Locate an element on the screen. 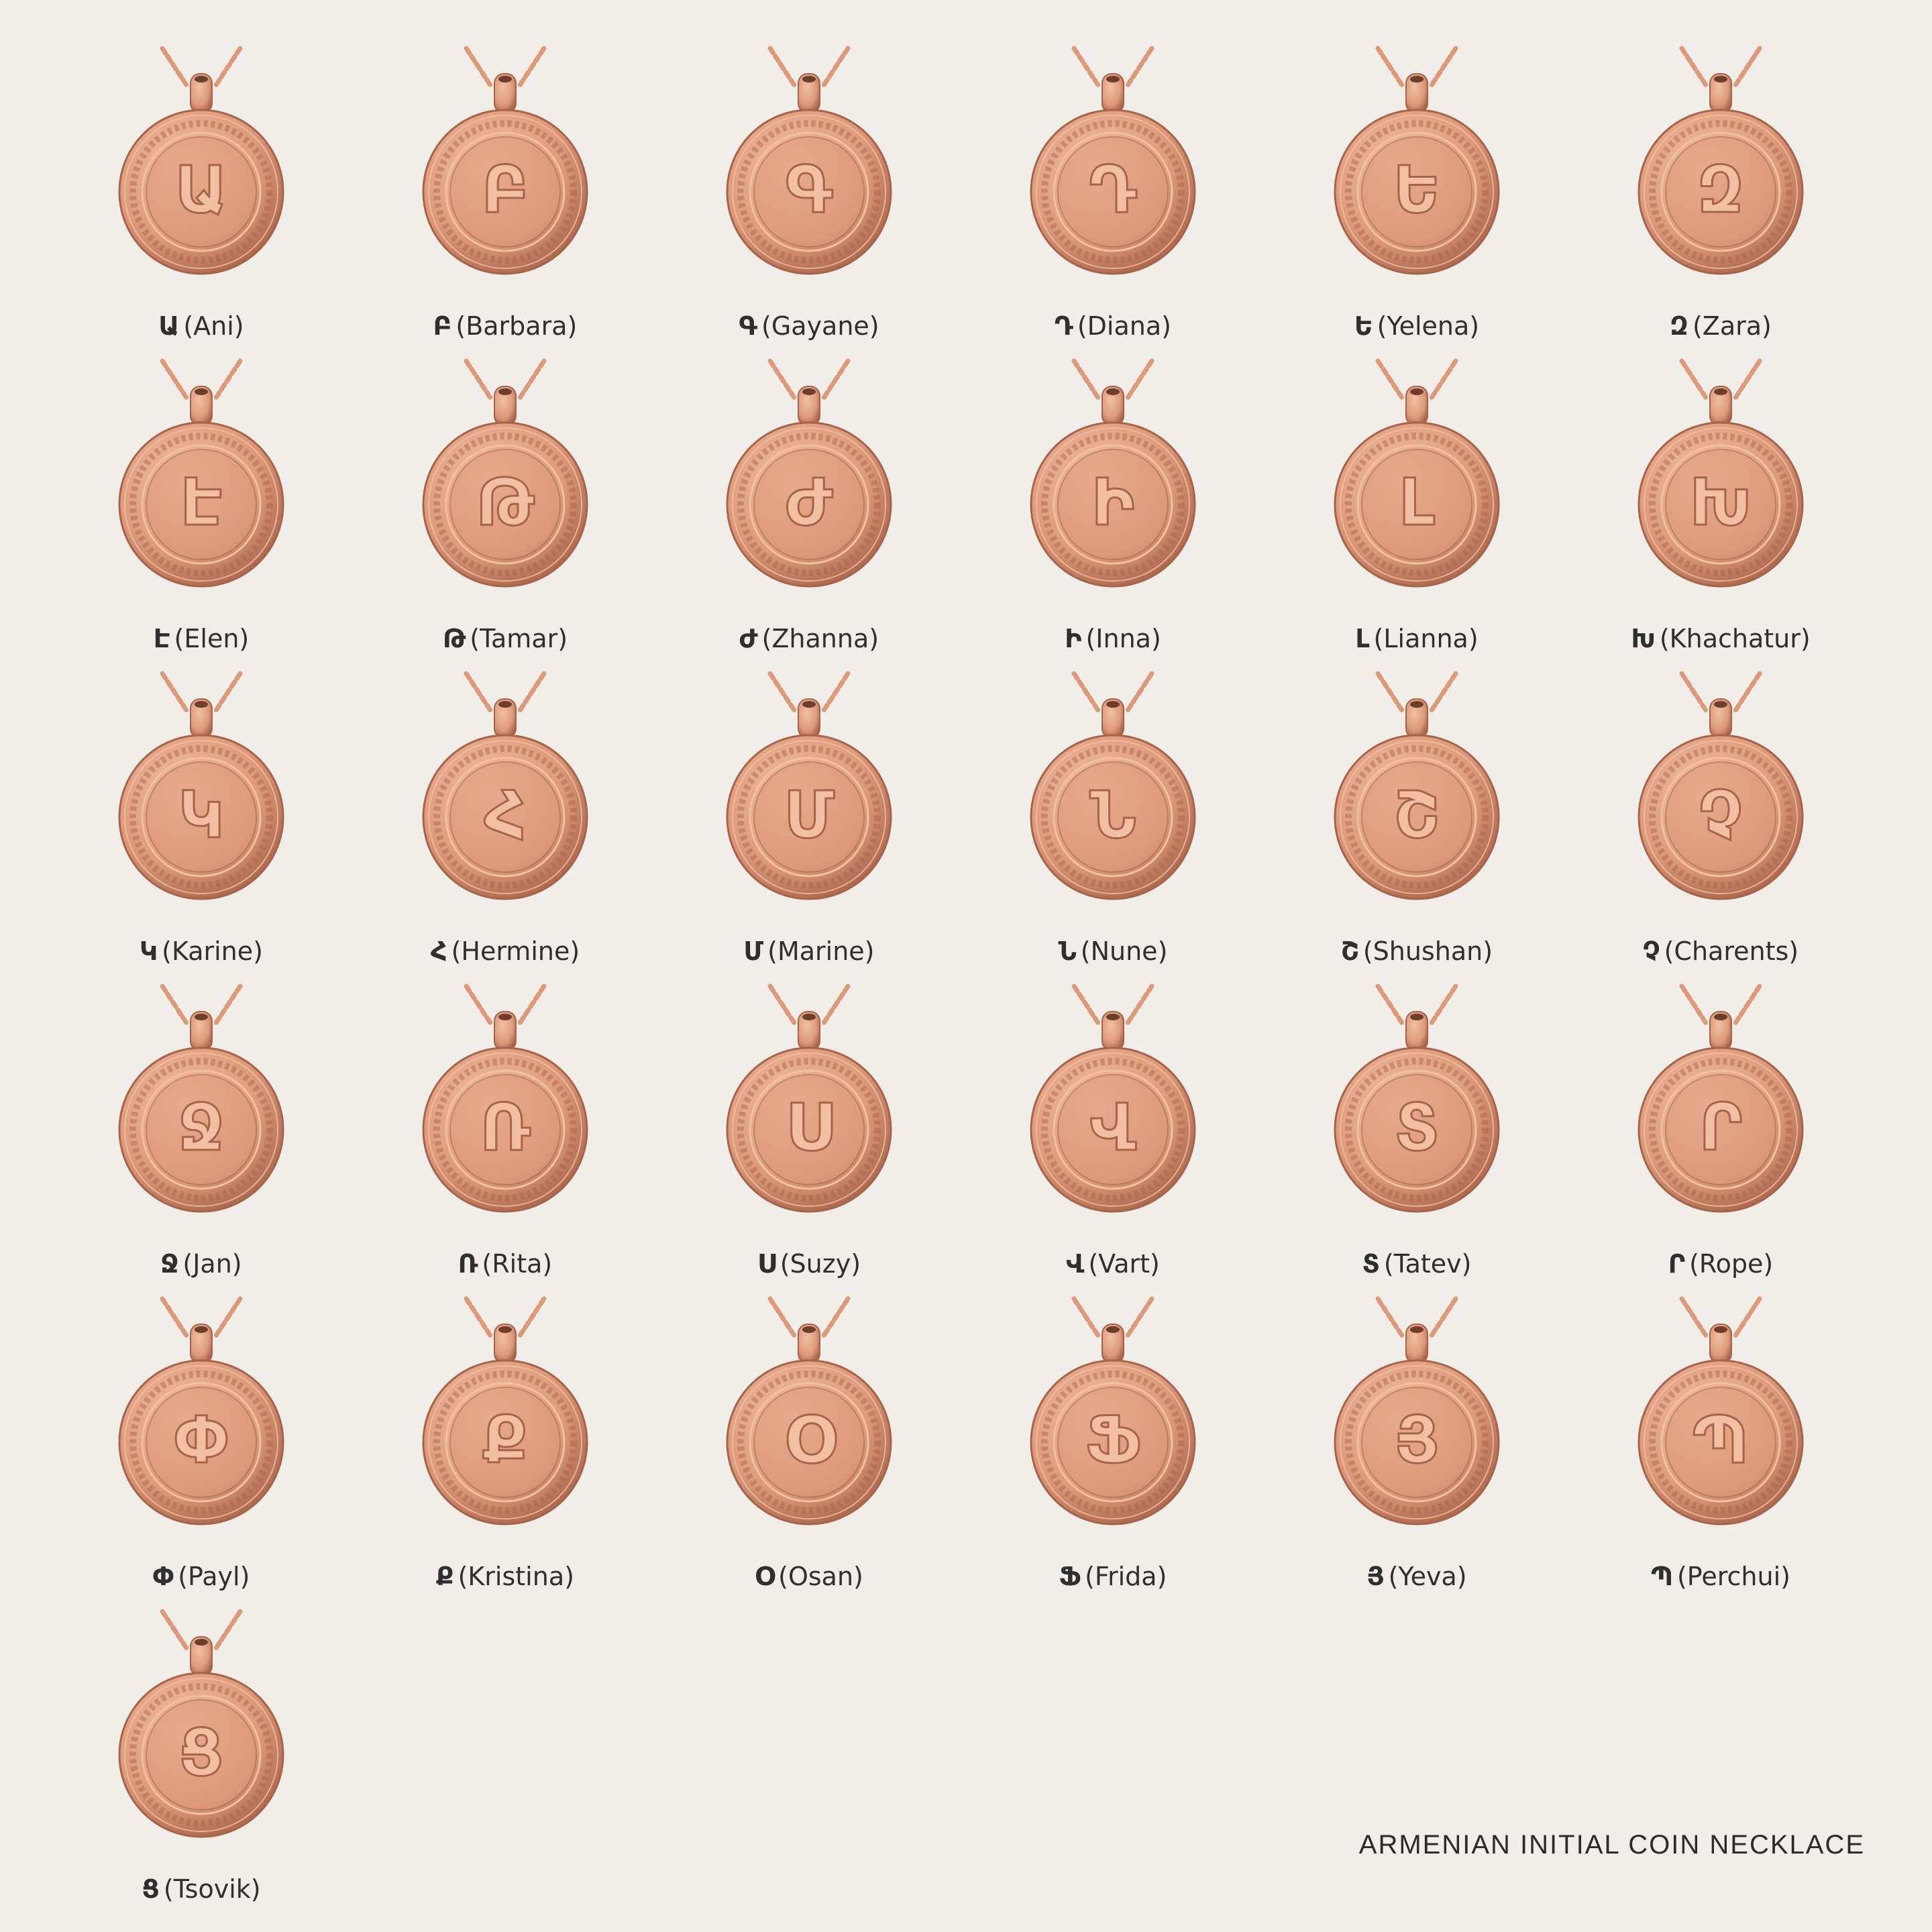 The height and width of the screenshot is (1932, 1932). pendant-item: Բ Բ (Barbara) is located at coordinates (505, 198).